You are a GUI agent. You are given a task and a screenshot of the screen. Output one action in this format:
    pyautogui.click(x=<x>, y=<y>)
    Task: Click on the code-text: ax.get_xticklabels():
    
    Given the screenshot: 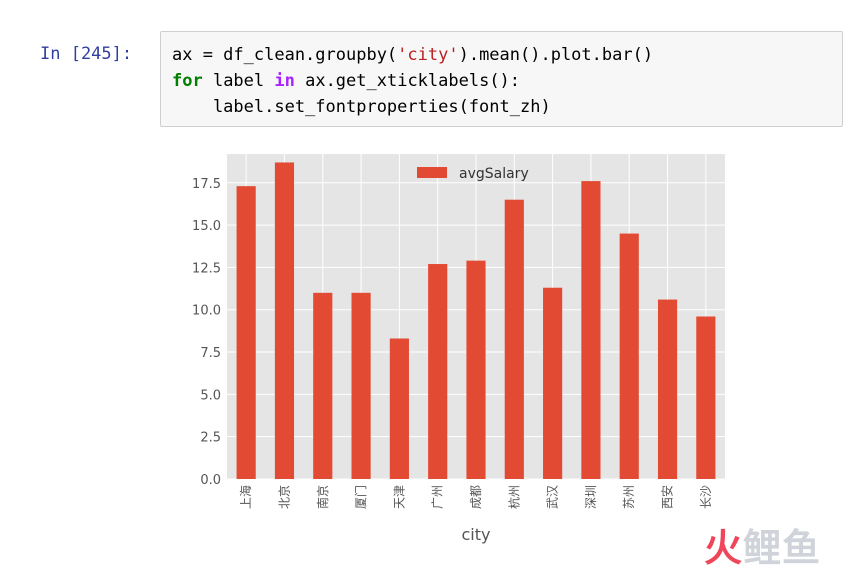 What is the action you would take?
    pyautogui.click(x=407, y=81)
    